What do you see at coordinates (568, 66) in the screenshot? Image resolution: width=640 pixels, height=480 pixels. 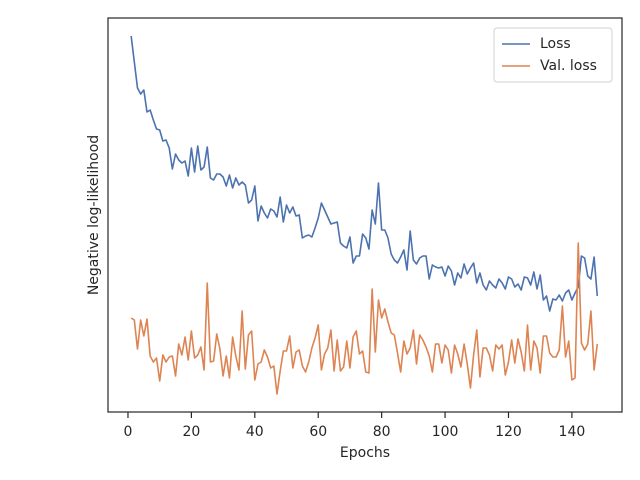 I see `legend-label: Val. loss` at bounding box center [568, 66].